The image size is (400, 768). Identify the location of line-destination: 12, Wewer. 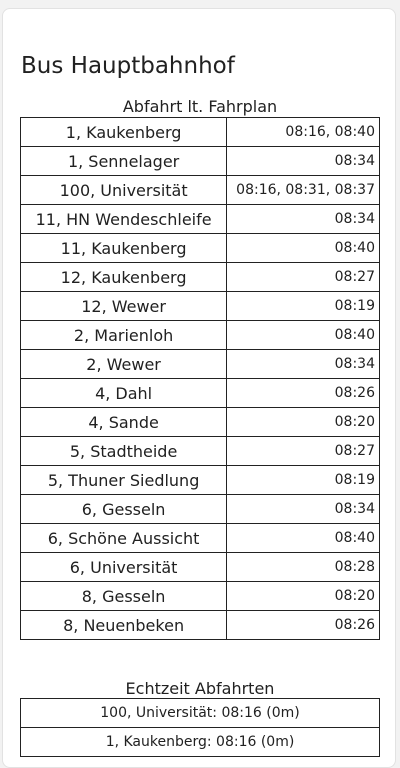
(123, 306).